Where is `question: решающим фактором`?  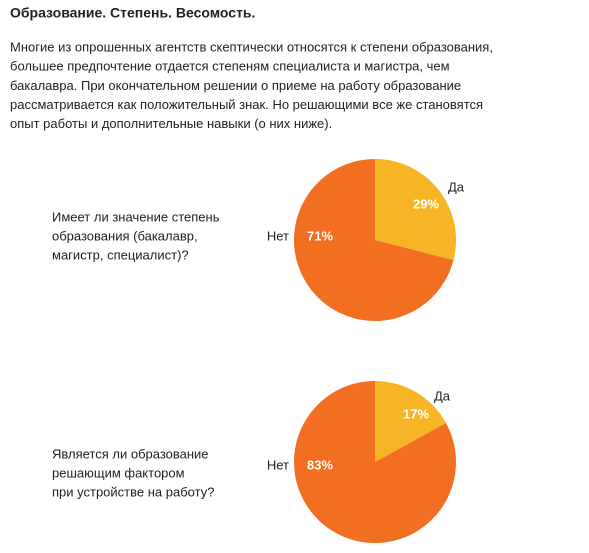 question: решающим фактором is located at coordinates (118, 472).